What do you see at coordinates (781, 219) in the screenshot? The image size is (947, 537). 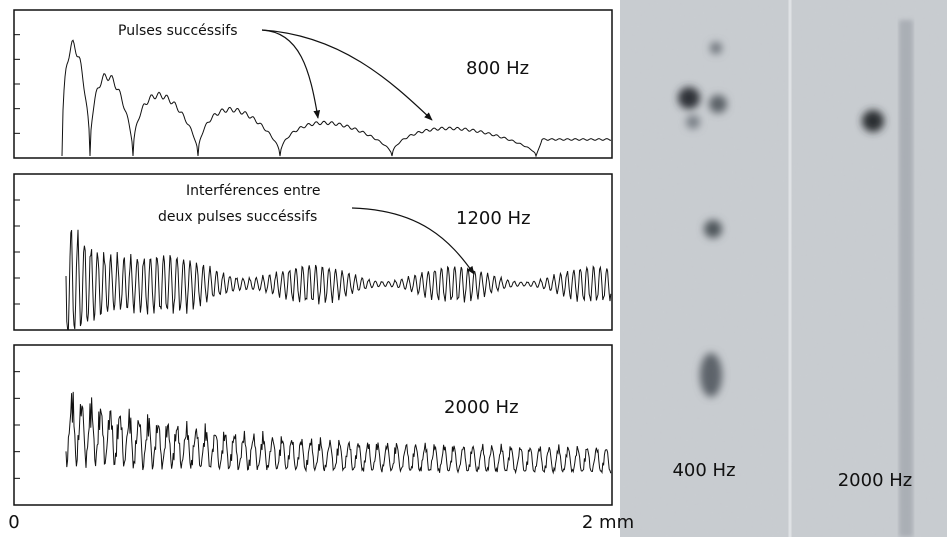 I see `spots` at bounding box center [781, 219].